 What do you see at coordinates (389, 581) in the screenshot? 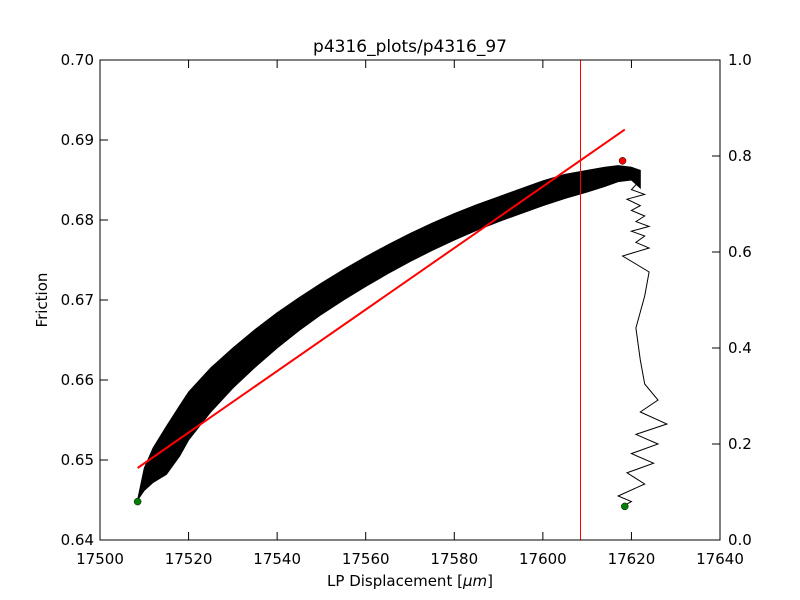
I see `x-axis-label-text: LP Displacement` at bounding box center [389, 581].